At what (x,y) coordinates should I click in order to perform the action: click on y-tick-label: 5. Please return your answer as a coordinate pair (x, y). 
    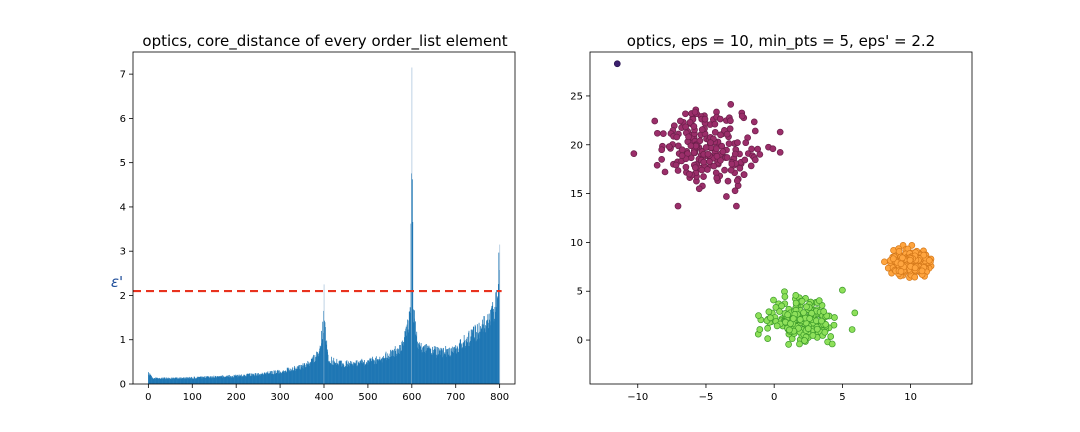
    Looking at the image, I should click on (580, 292).